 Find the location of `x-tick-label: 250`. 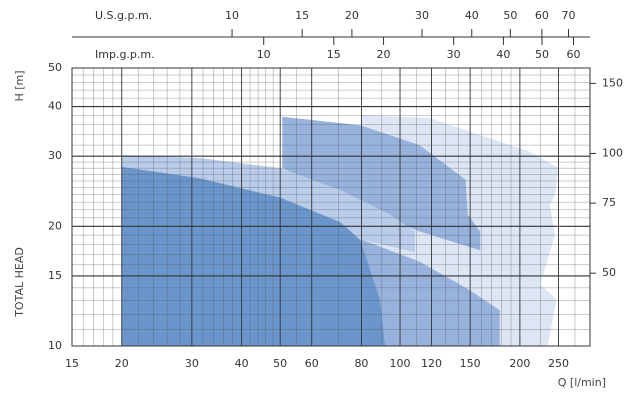

x-tick-label: 250 is located at coordinates (558, 363).